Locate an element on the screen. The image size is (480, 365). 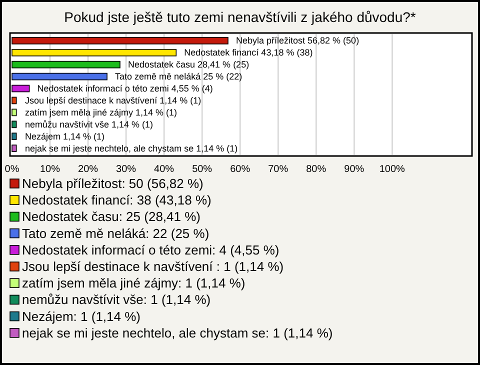
category-label: Tato země mě neláká 25 % (22) is located at coordinates (178, 77).